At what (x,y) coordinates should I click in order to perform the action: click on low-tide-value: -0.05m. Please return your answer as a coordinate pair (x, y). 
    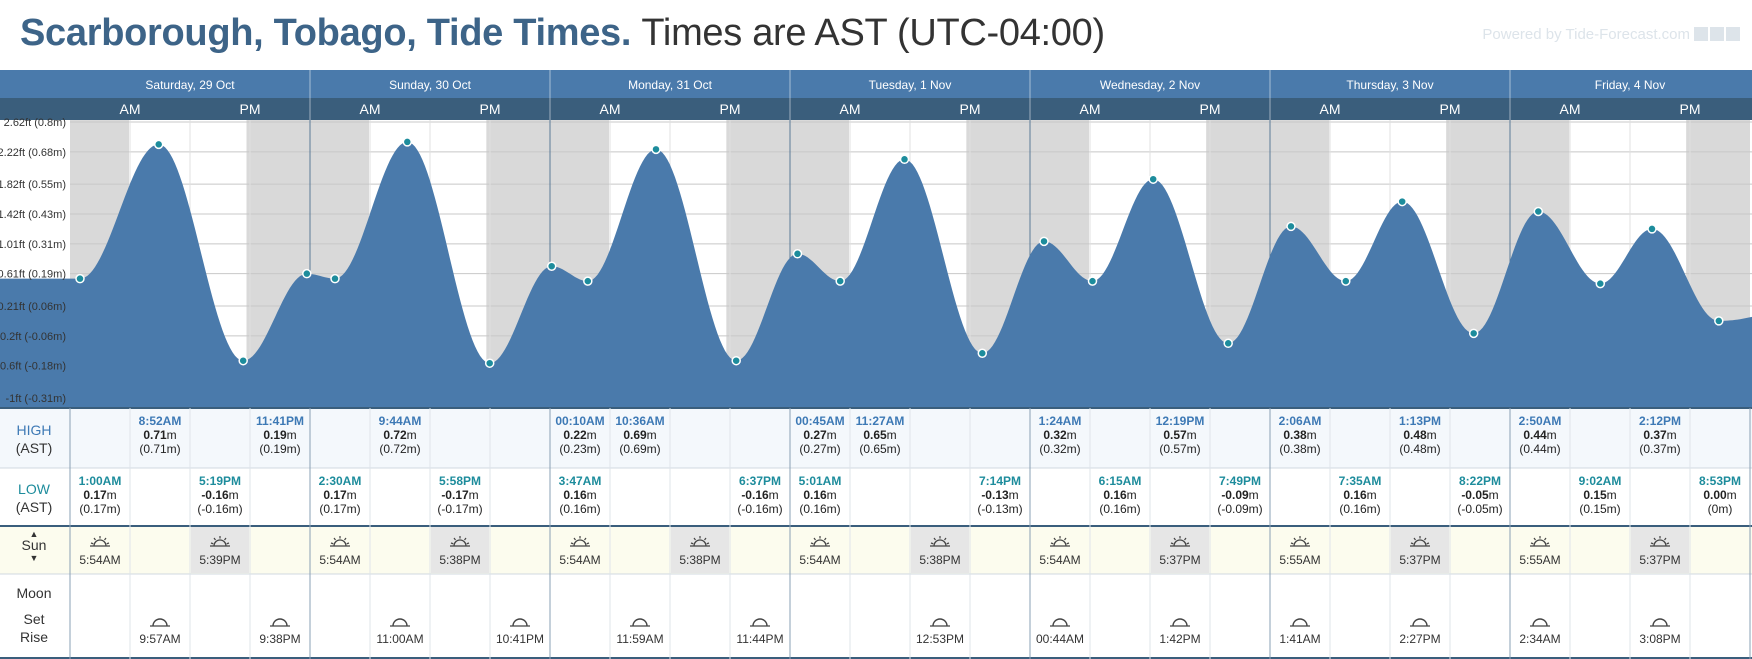
    Looking at the image, I should click on (1479, 495).